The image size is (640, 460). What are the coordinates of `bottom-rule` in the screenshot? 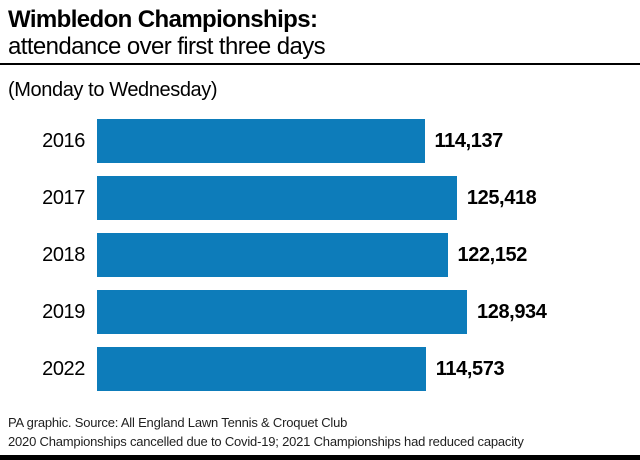 It's located at (320, 457).